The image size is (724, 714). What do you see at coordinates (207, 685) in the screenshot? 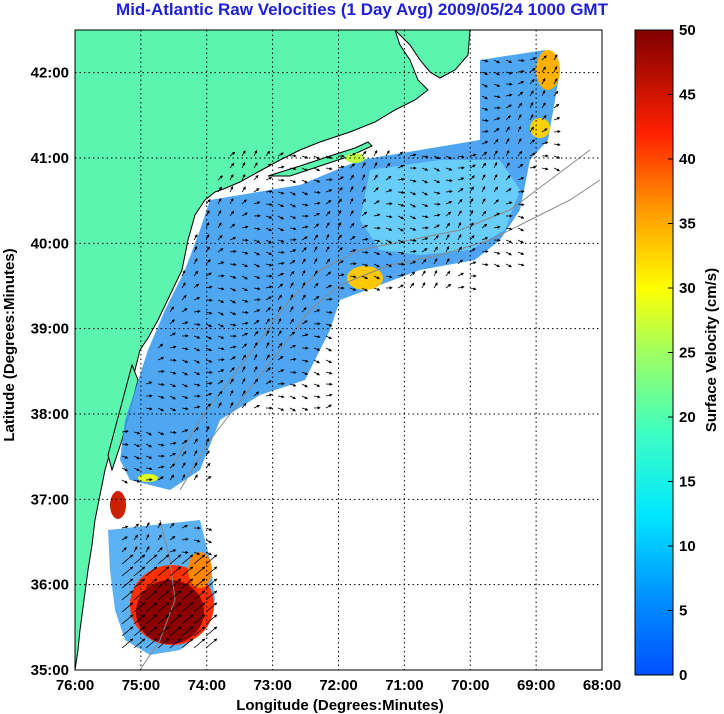
I see `x-tick-label: 74:00` at bounding box center [207, 685].